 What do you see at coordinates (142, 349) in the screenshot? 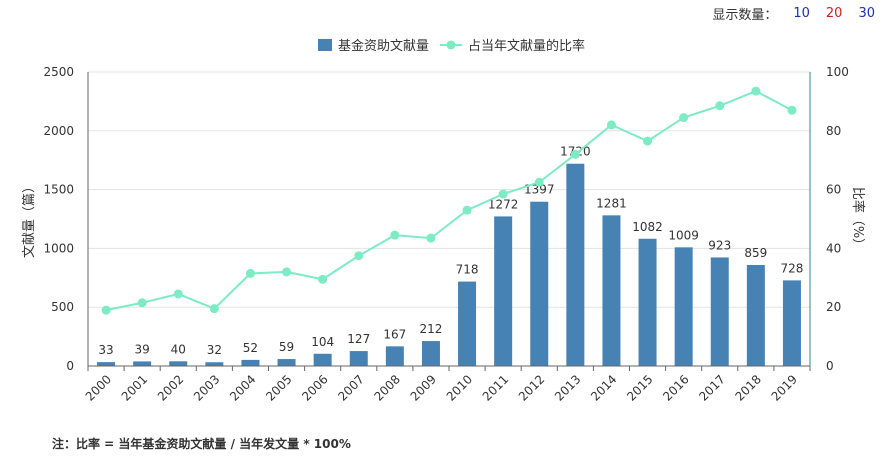
I see `bar-data-label: 39` at bounding box center [142, 349].